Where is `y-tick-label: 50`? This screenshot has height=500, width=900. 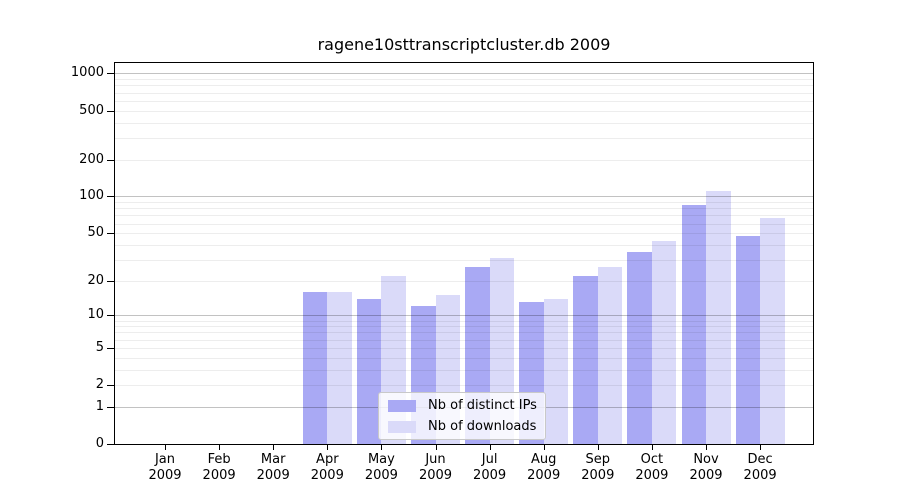
y-tick-label: 50 is located at coordinates (95, 233).